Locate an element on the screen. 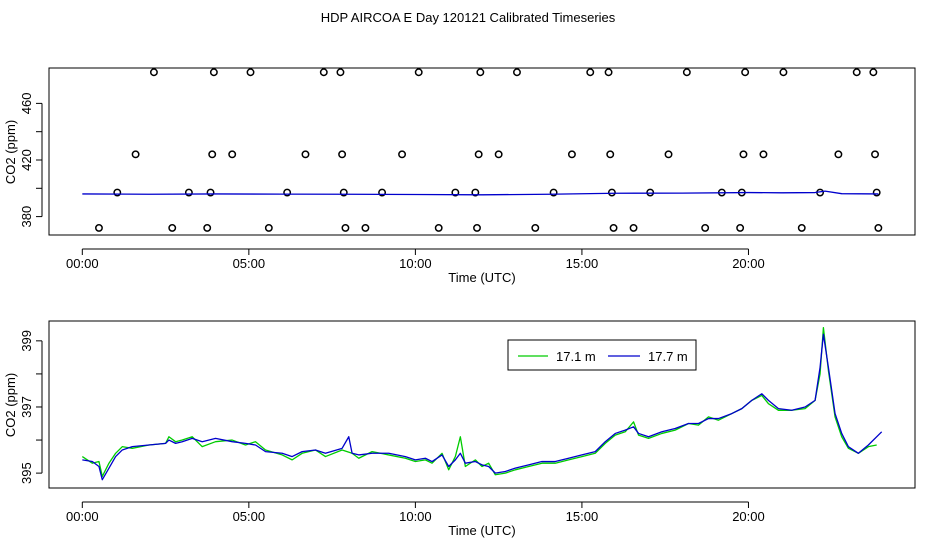 The image size is (936, 540). top-y-axis-label: CO2 (ppm) is located at coordinates (10, 152).